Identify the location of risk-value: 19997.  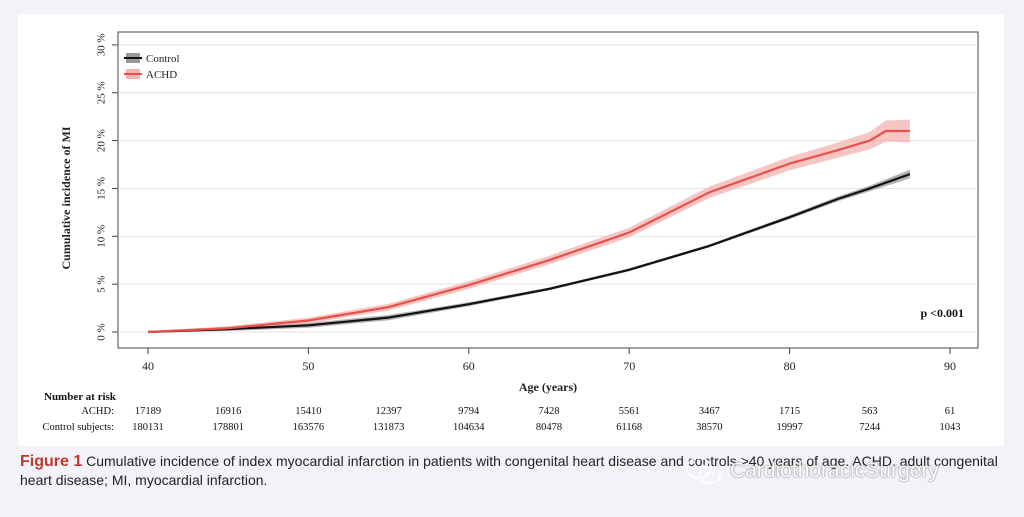
(789, 427).